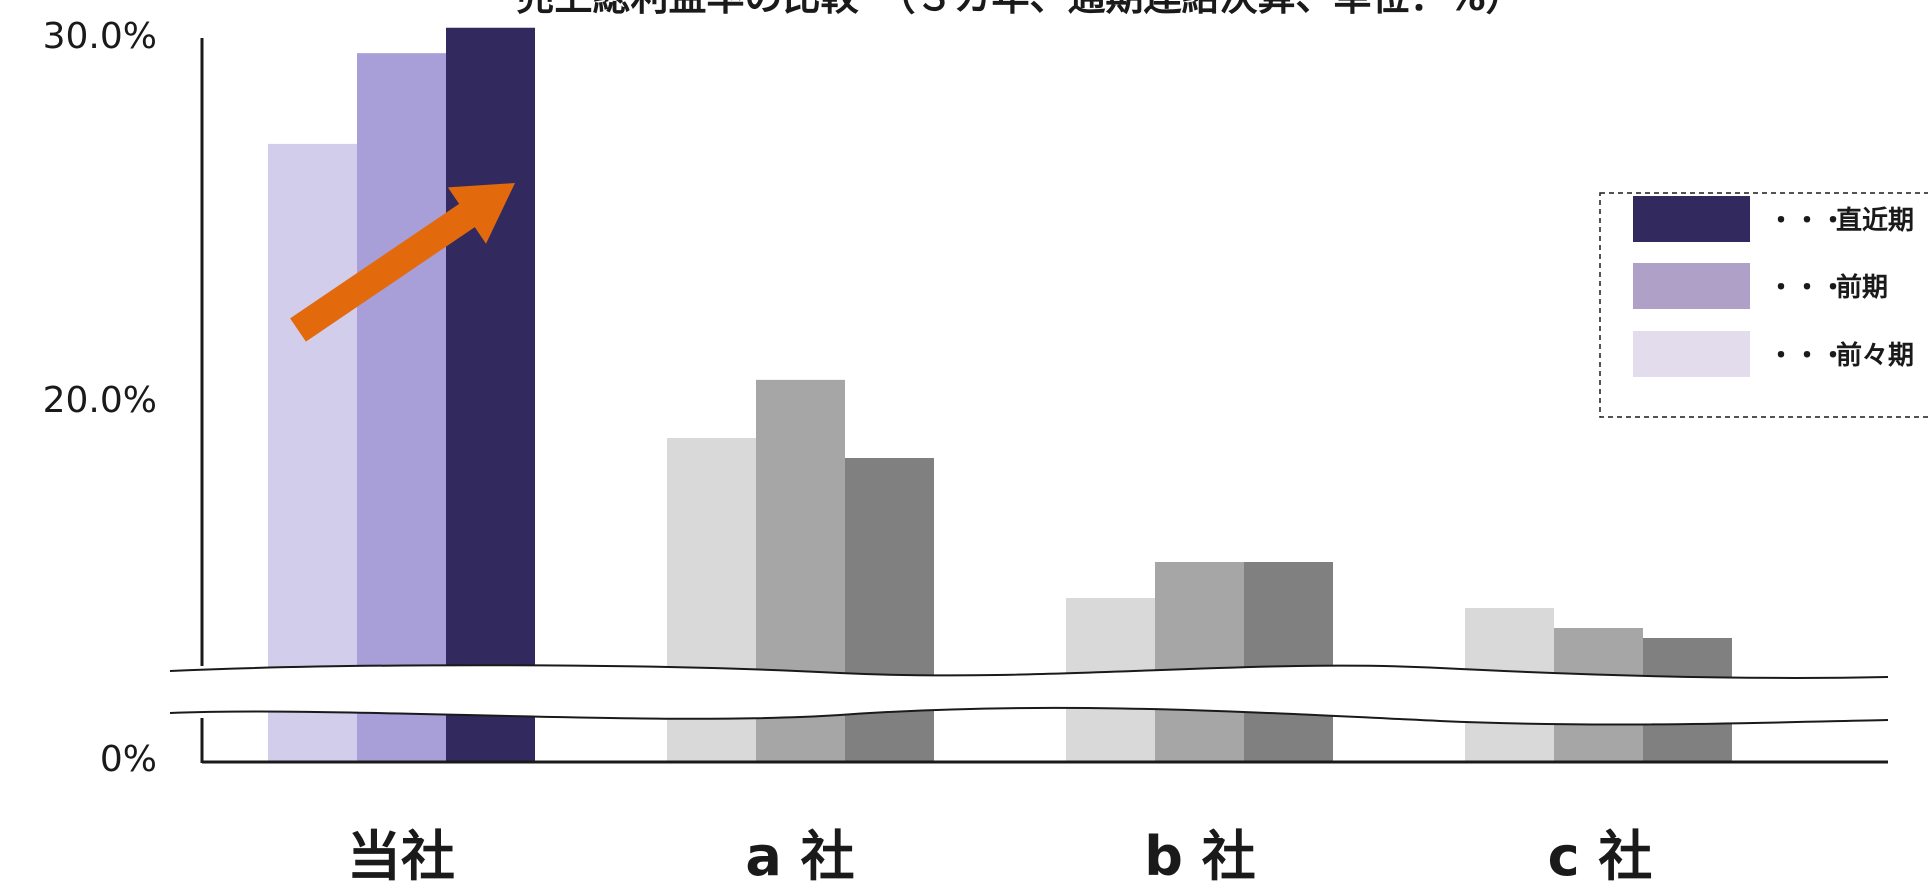  Describe the element at coordinates (1600, 853) in the screenshot. I see `category-label: c 社` at that location.